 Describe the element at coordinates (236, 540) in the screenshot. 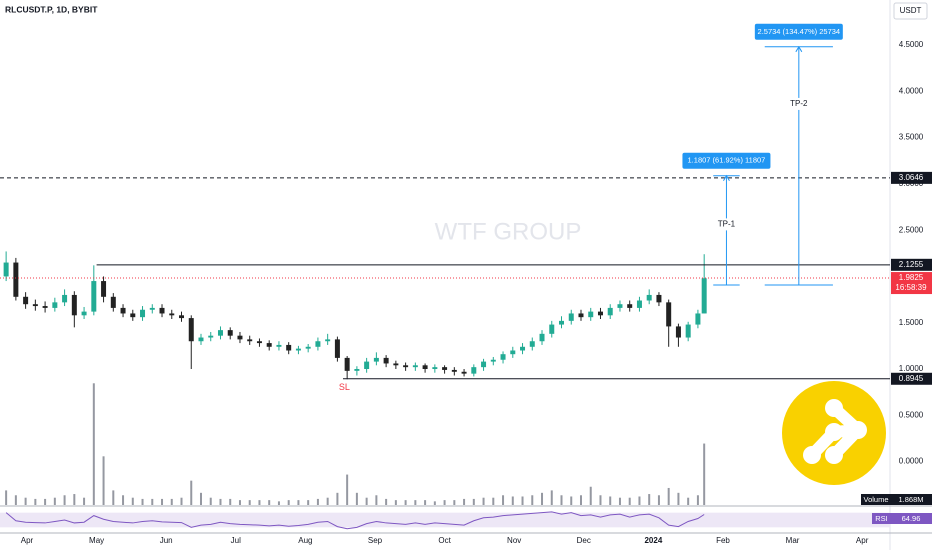

I see `x-tick-label: Jul` at that location.